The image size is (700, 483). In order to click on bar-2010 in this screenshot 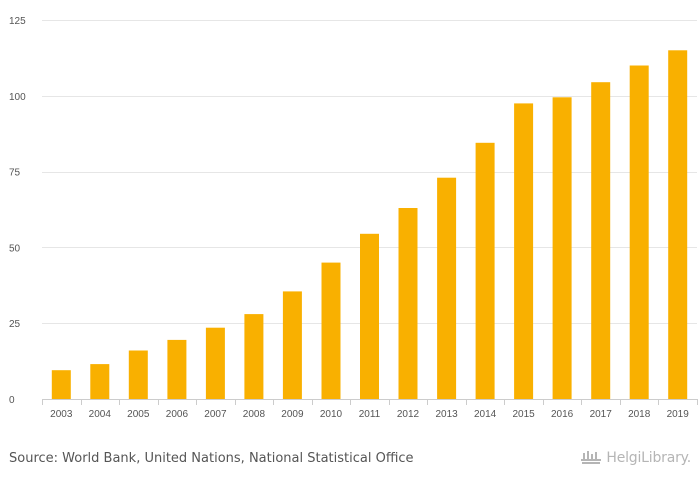, I will do `click(331, 330)`.